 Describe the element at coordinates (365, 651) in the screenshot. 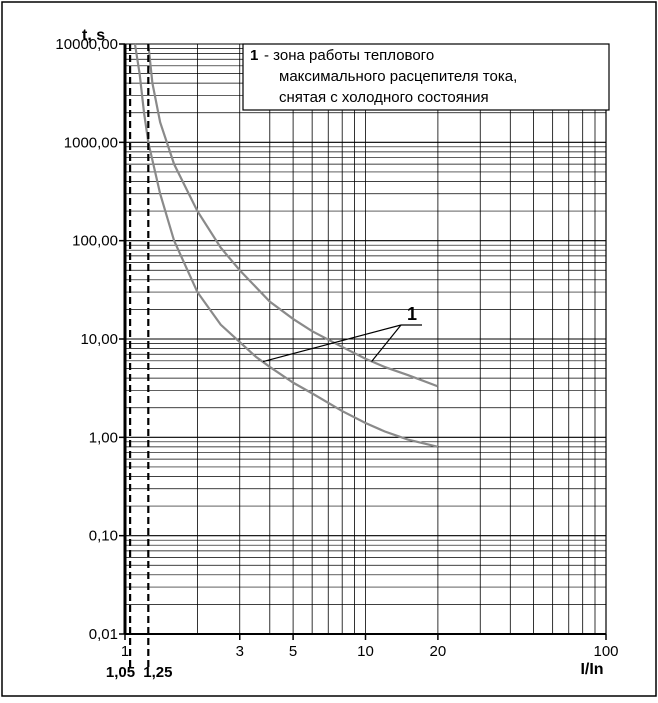

I see `x-tick-label: 10` at that location.